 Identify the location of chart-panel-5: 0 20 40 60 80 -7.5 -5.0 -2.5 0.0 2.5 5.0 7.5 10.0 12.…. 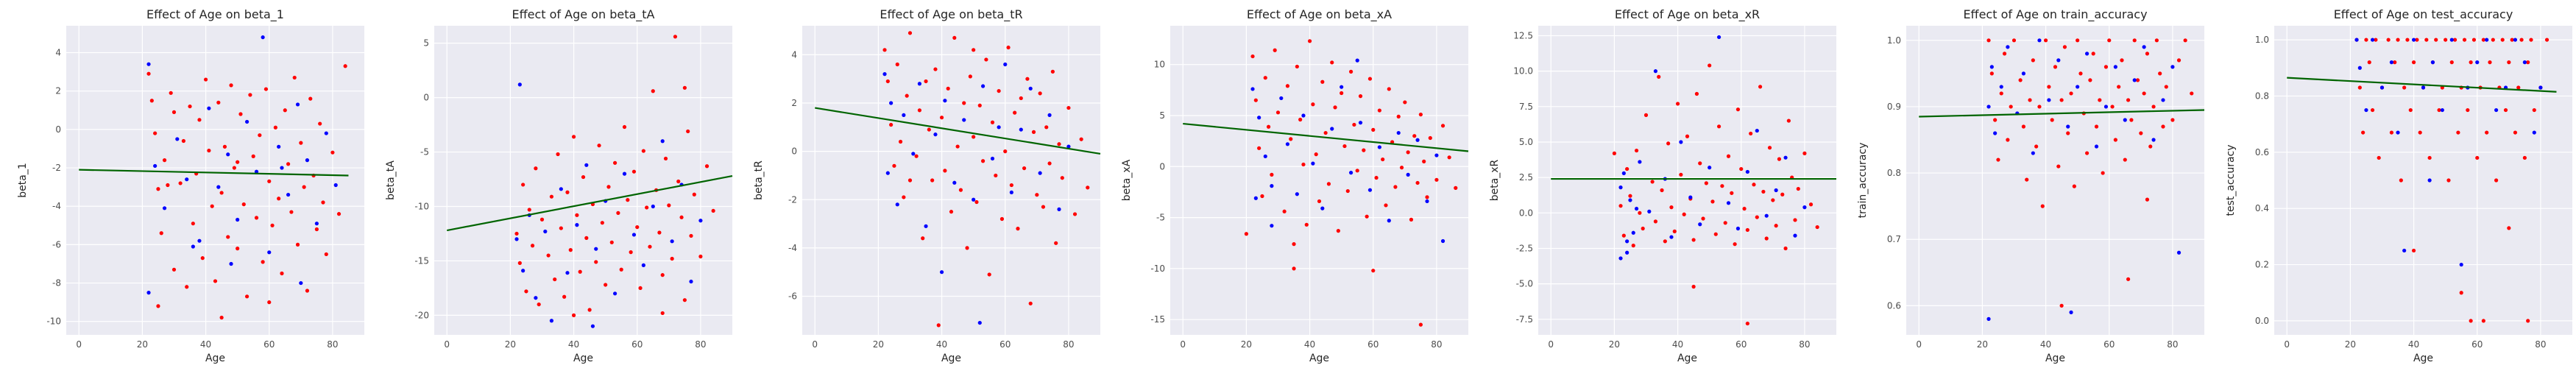
(1656, 184).